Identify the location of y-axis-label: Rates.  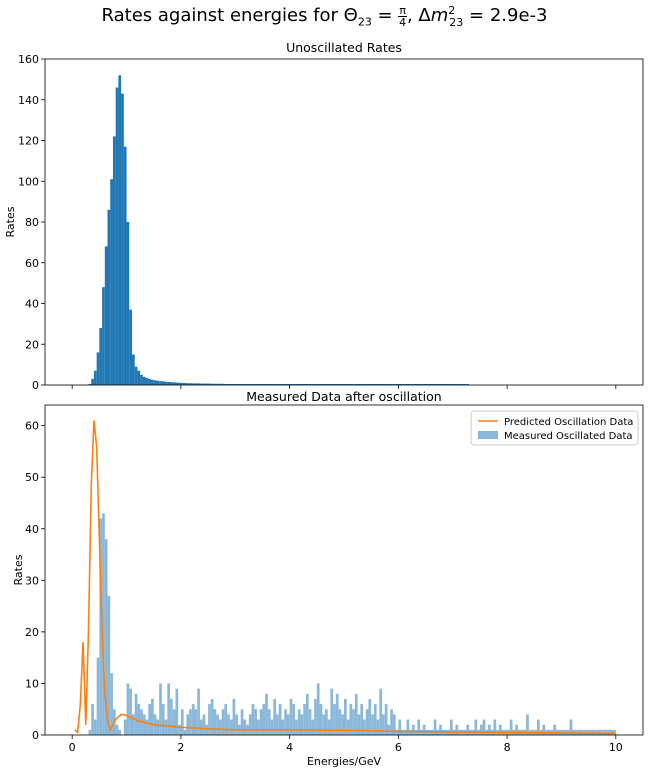
(18, 569).